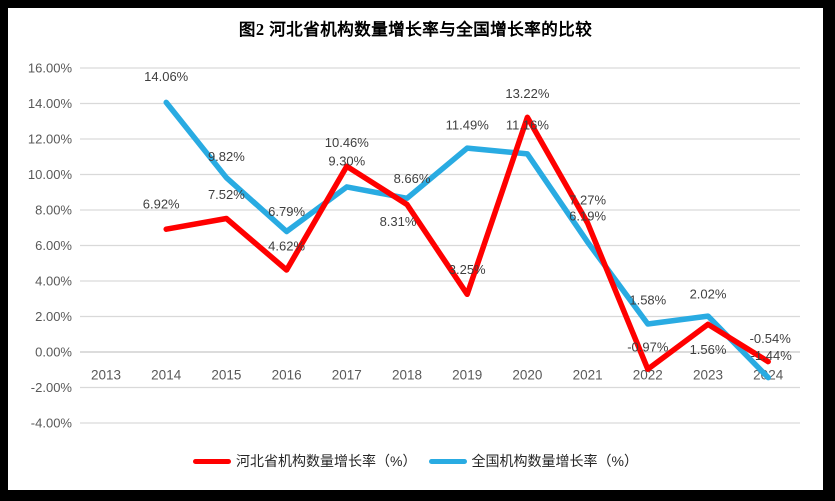  What do you see at coordinates (772, 355) in the screenshot?
I see `data-label-national: -1.44%` at bounding box center [772, 355].